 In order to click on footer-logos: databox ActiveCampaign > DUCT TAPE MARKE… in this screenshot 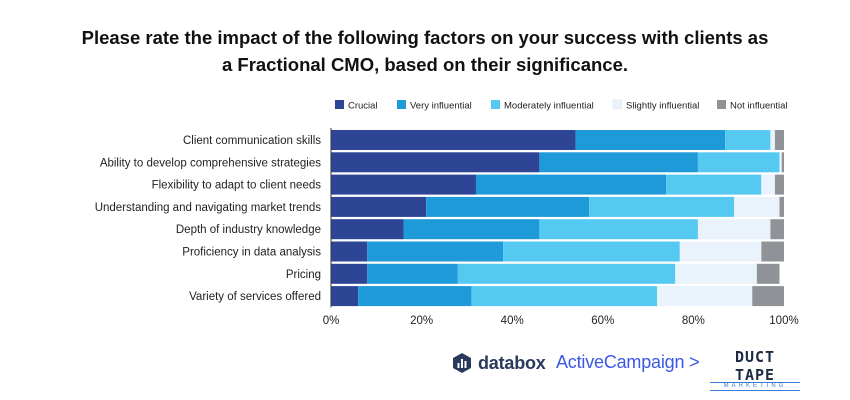, I will do `click(425, 369)`.